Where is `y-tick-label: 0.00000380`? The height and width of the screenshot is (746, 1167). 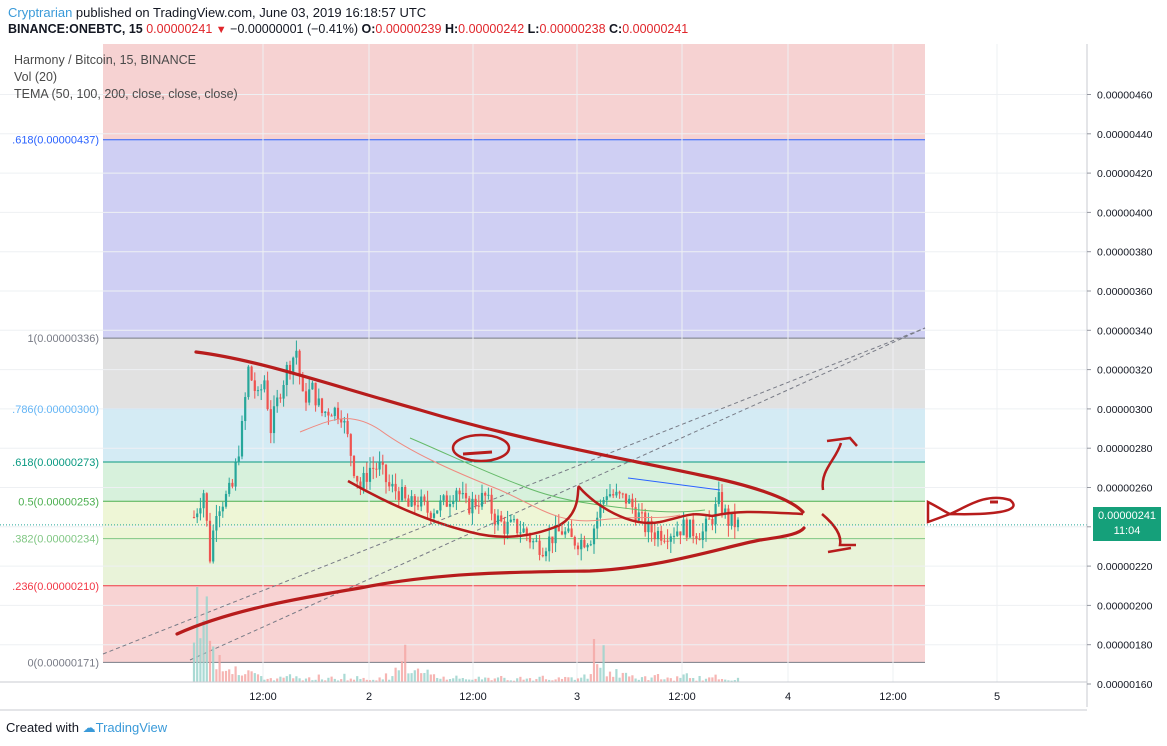 y-tick-label: 0.00000380 is located at coordinates (1125, 253).